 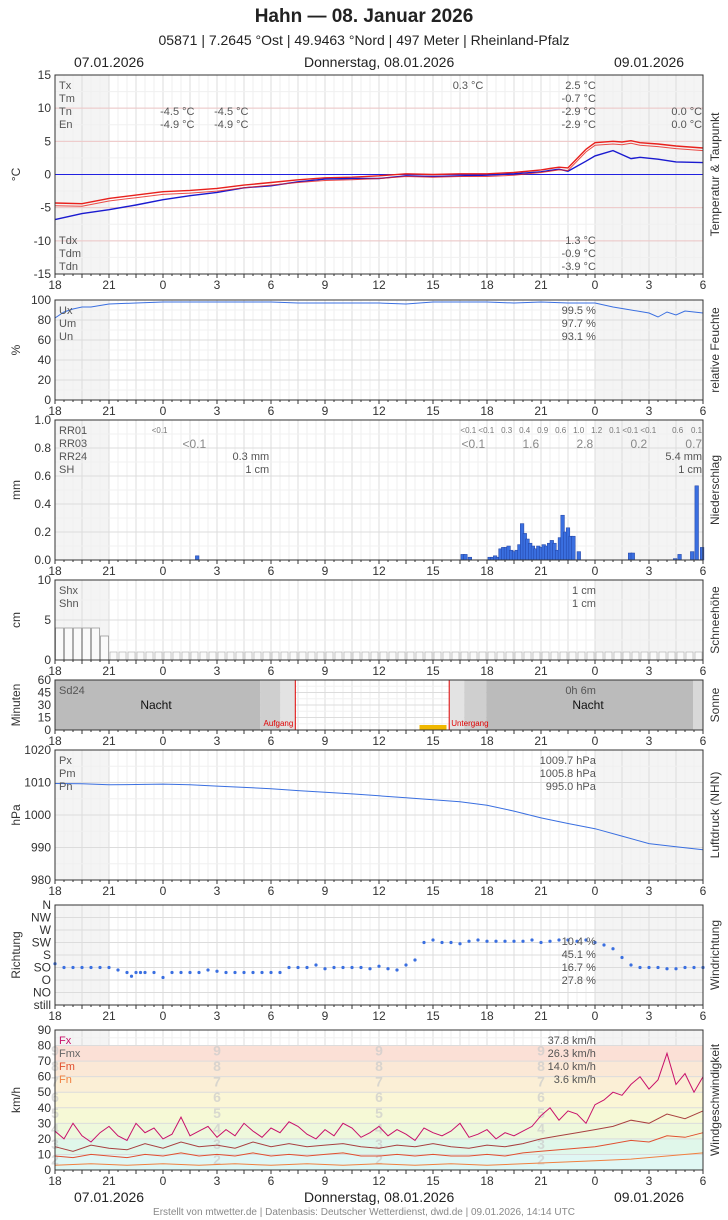 I want to click on rr03-value: 1.6, so click(x=531, y=444).